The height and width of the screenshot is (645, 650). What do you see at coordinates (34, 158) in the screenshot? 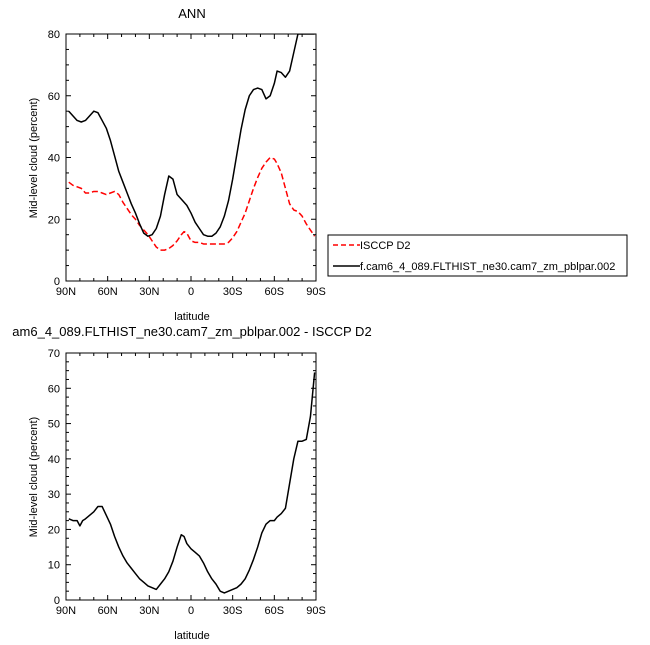
I see `top-ylabel: Mid-level cloud (percent)` at bounding box center [34, 158].